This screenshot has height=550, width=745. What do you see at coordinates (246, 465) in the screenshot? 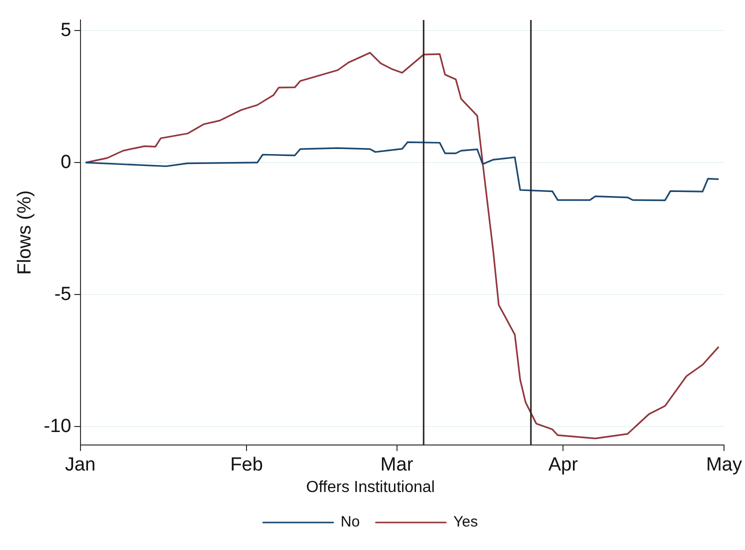
I see `x-tick-label: Feb` at bounding box center [246, 465].